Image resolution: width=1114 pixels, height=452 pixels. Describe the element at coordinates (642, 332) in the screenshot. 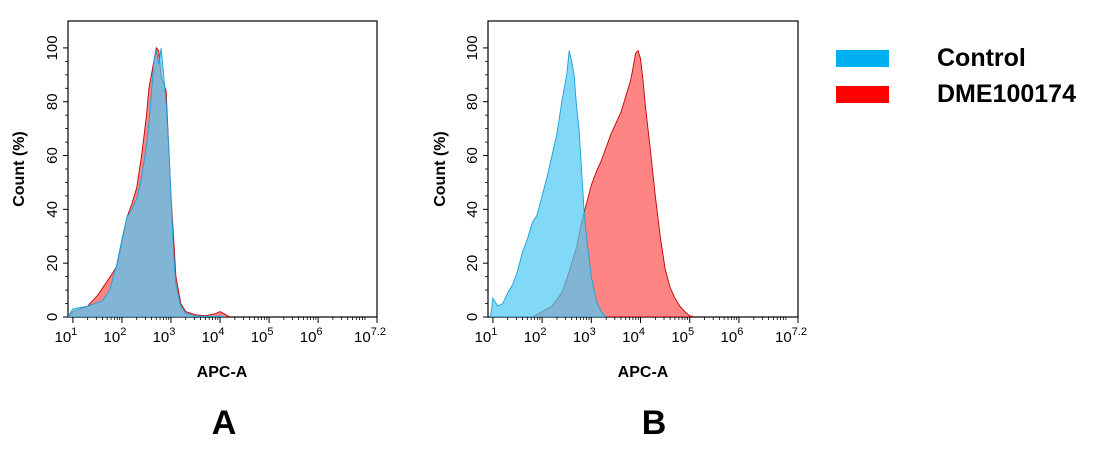

I see `panel-b-x-tick-exp-4: 4` at that location.